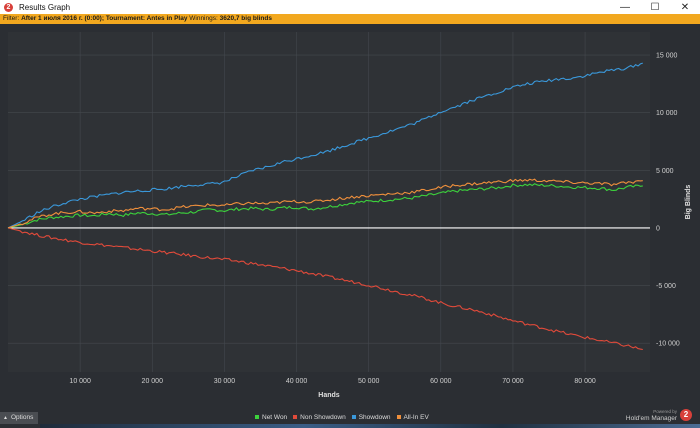 The width and height of the screenshot is (700, 428). Describe the element at coordinates (665, 171) in the screenshot. I see `y-tick-label: 5 000` at that location.